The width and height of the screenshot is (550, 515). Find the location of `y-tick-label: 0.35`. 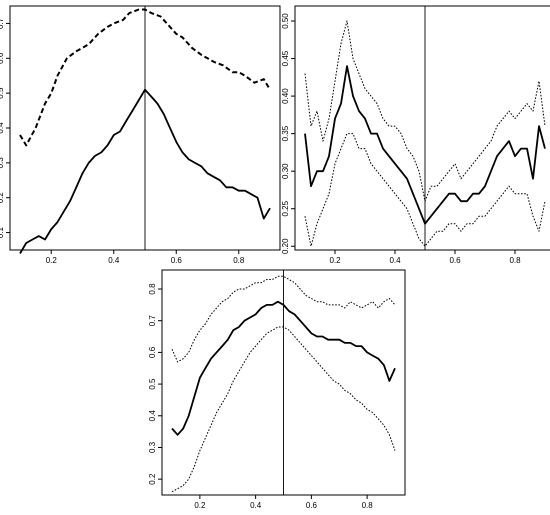

y-tick-label: 0.35 is located at coordinates (285, 133).